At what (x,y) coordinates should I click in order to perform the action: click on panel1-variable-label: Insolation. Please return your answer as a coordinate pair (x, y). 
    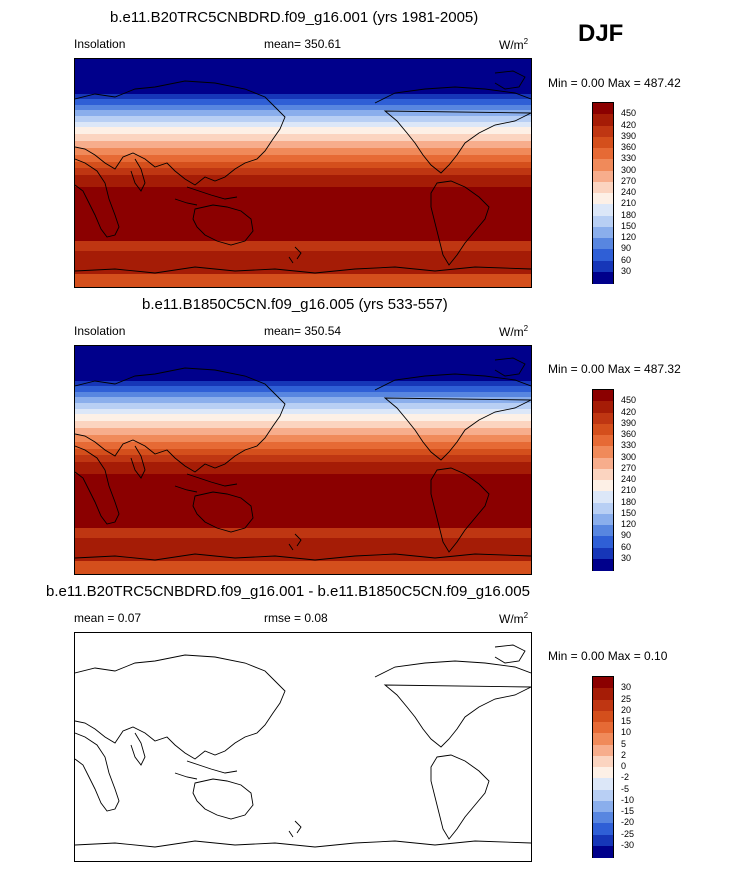
    Looking at the image, I should click on (100, 44).